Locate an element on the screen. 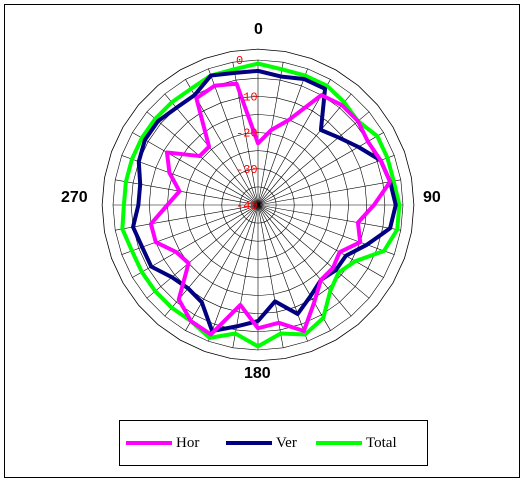  legend: Hor Ver Total is located at coordinates (273, 443).